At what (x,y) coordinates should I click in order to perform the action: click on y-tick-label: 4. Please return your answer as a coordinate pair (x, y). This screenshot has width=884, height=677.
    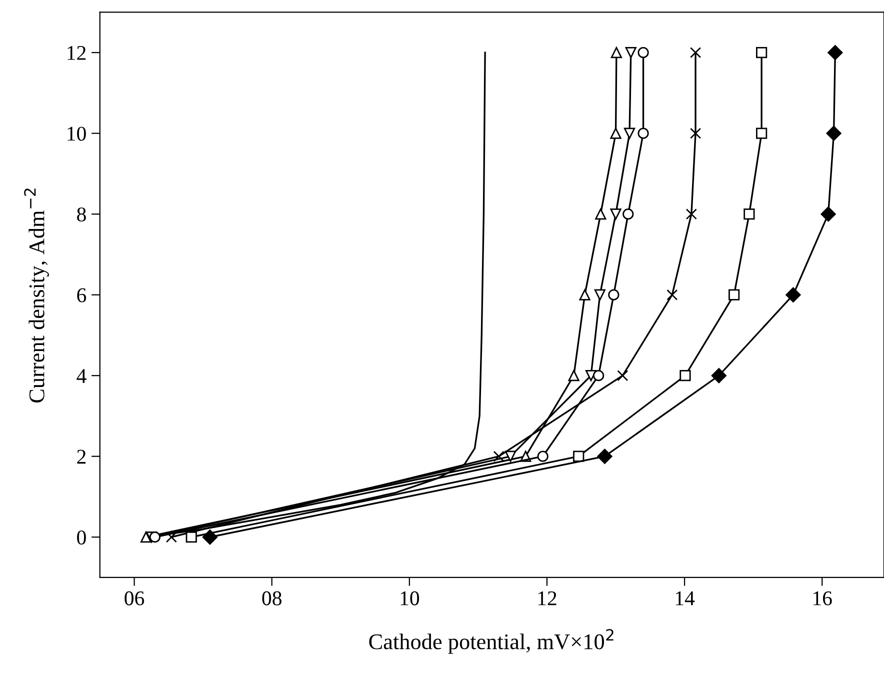
    Looking at the image, I should click on (81, 376).